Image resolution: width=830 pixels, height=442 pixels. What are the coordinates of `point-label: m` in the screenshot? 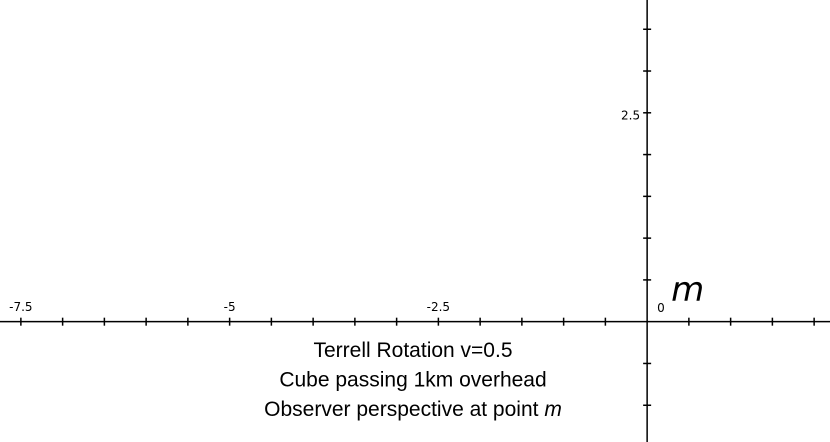 It's located at (687, 290).